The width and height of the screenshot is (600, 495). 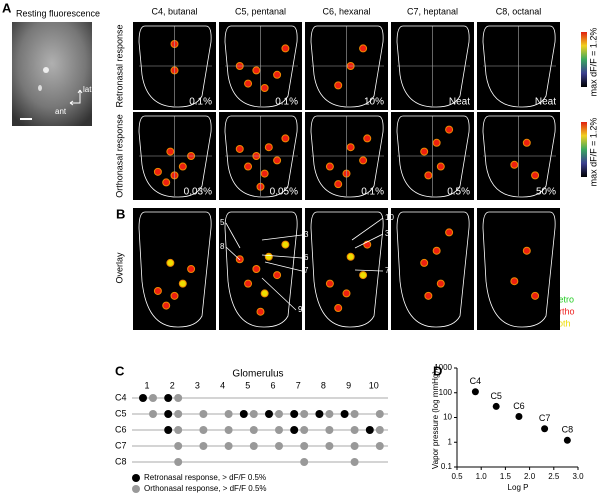 I want to click on lat-label: lat, so click(x=87, y=89).